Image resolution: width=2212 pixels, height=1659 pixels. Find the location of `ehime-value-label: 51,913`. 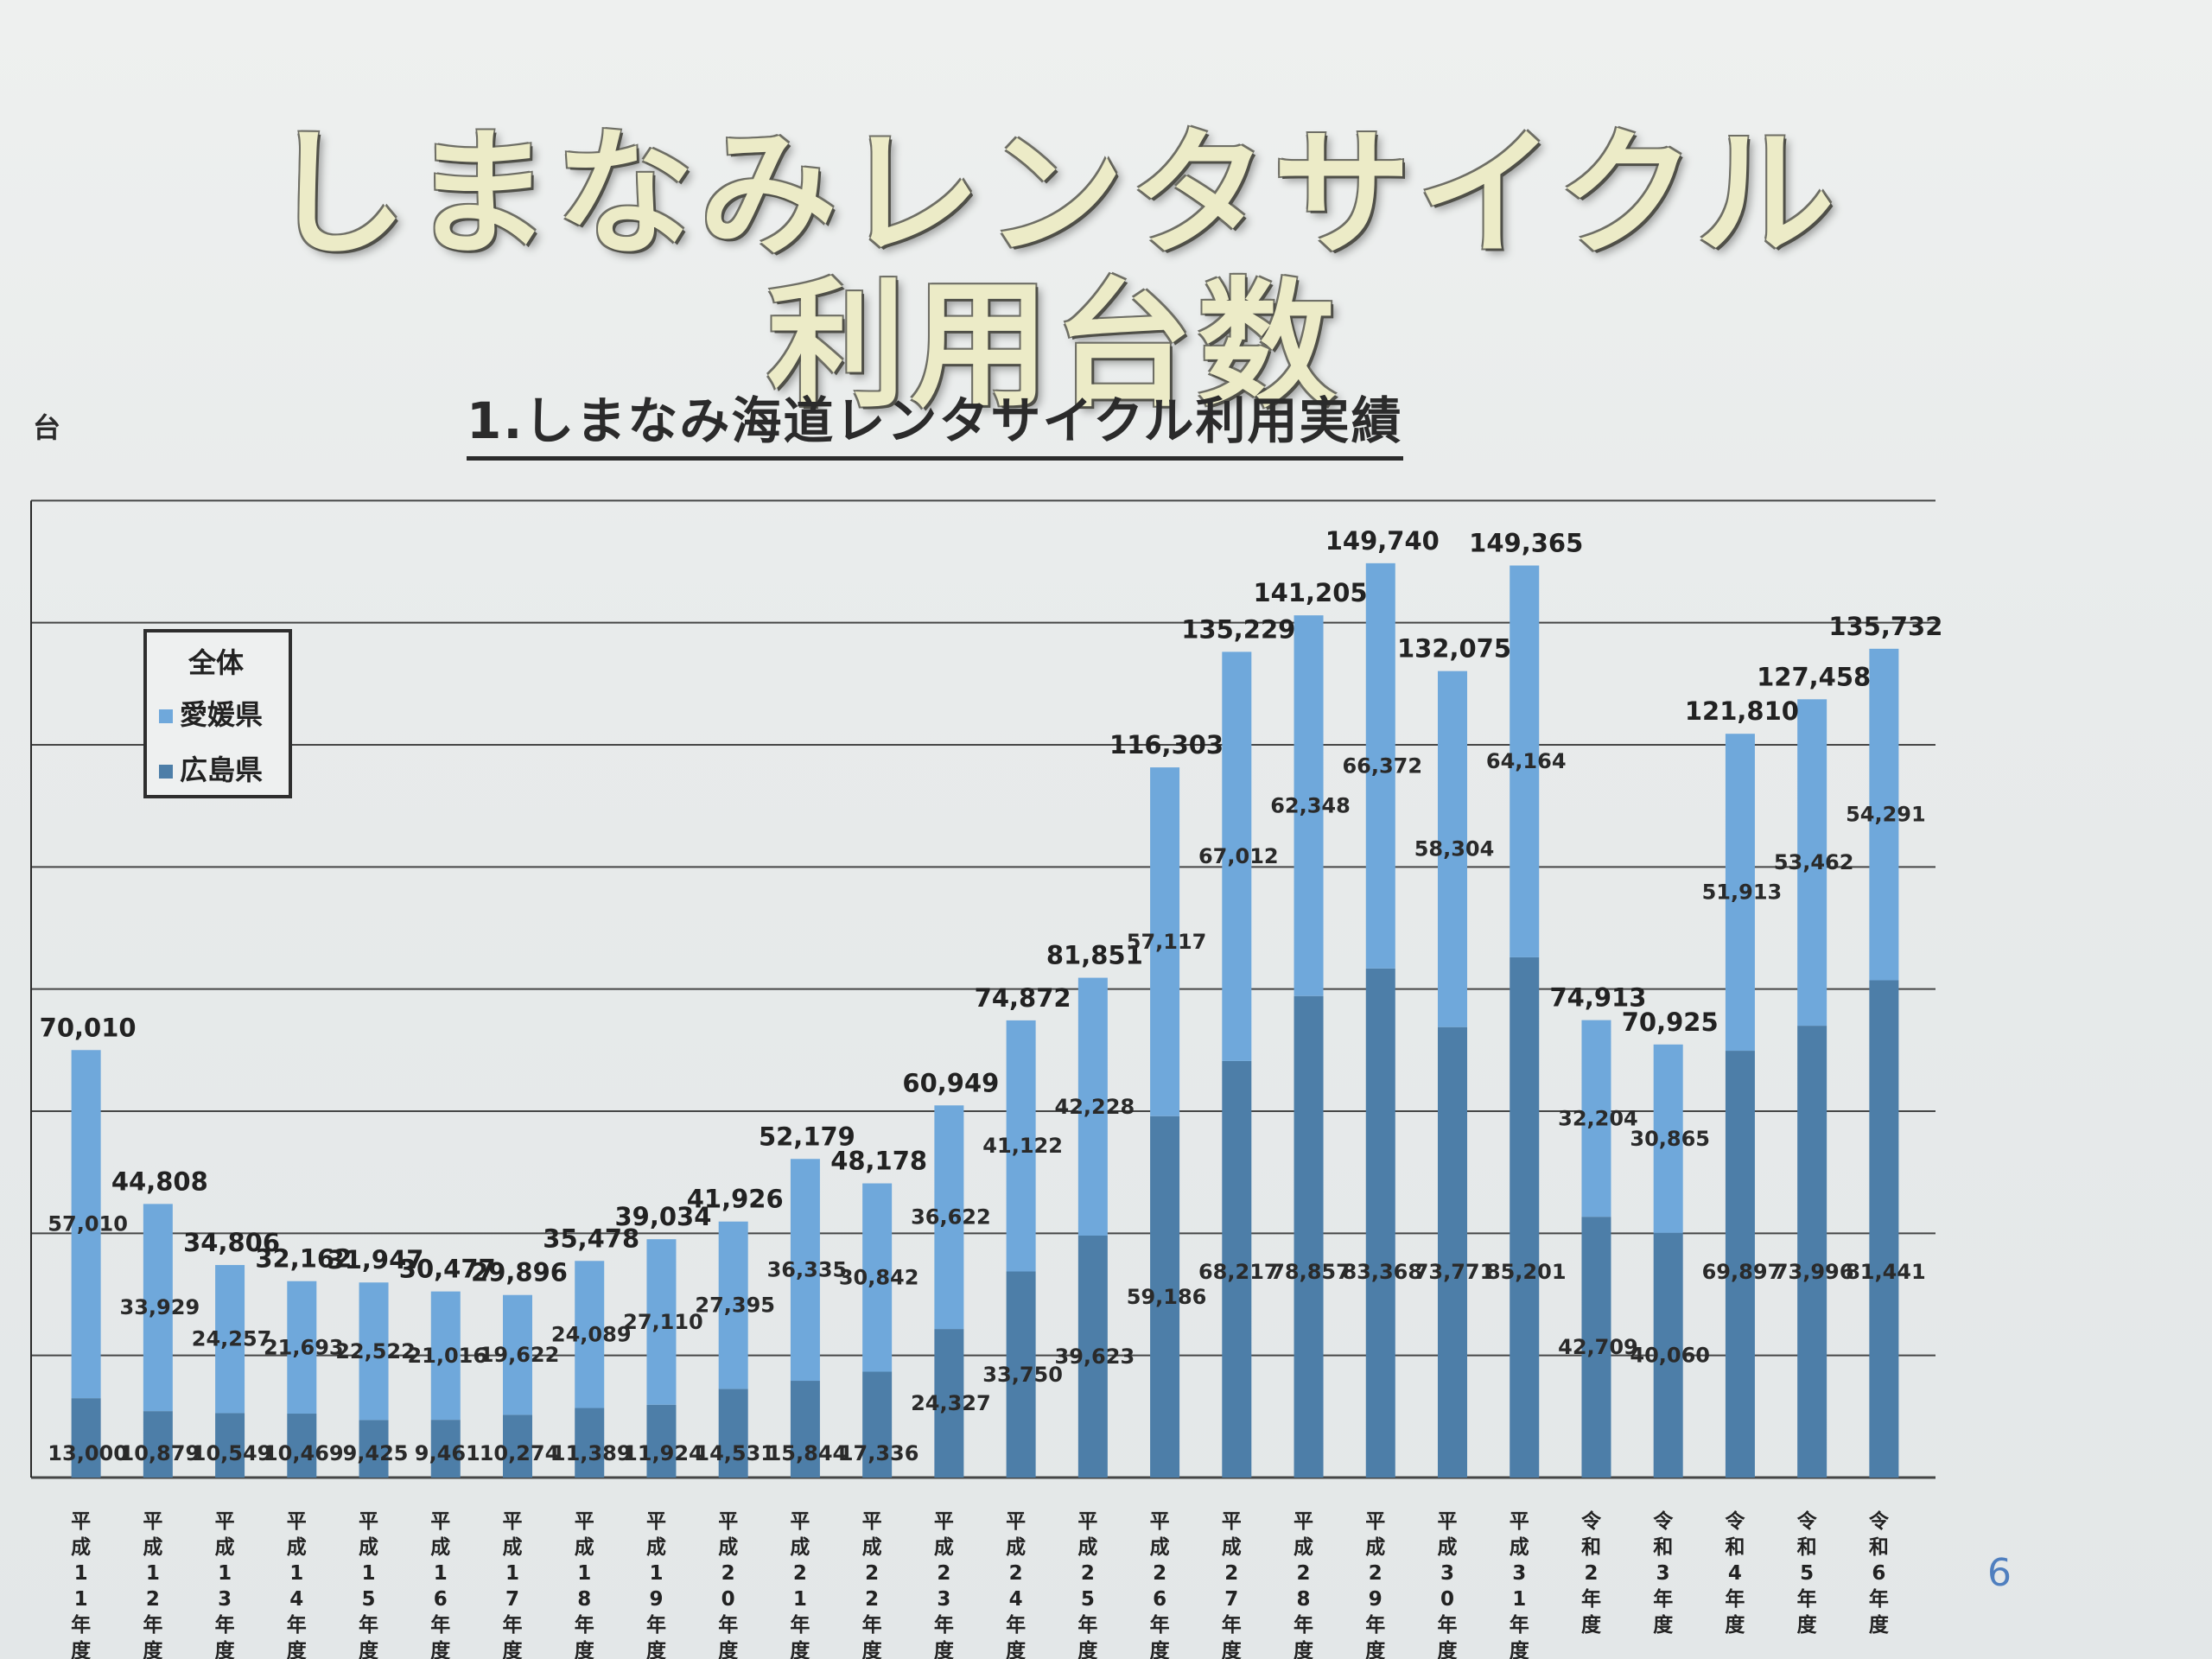

ehime-value-label: 51,913 is located at coordinates (1742, 892).